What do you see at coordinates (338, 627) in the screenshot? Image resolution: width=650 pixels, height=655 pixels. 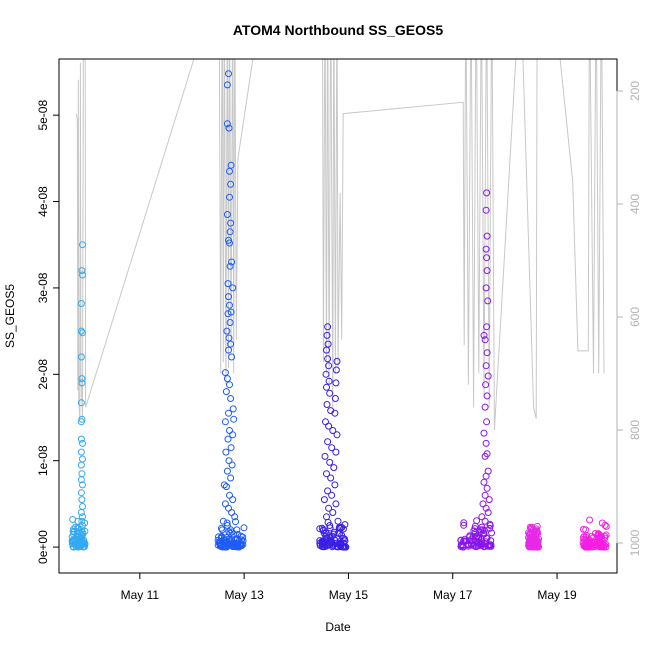 I see `x-axis-label: Date` at bounding box center [338, 627].